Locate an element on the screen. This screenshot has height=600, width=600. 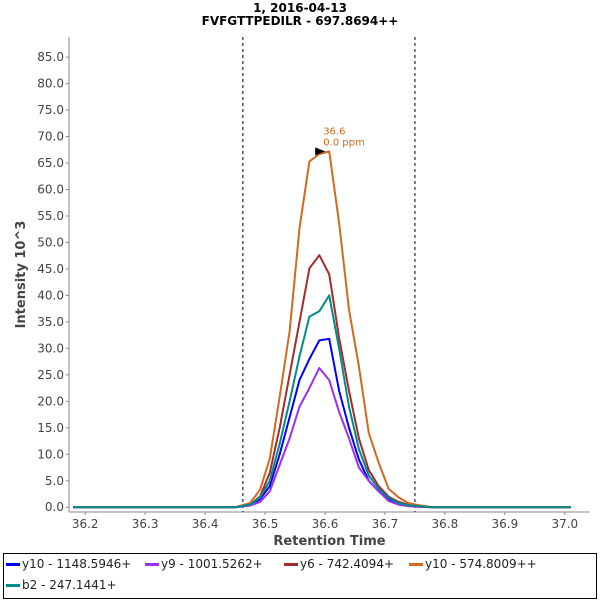
y-tick-label: 65.0 is located at coordinates (50, 163).